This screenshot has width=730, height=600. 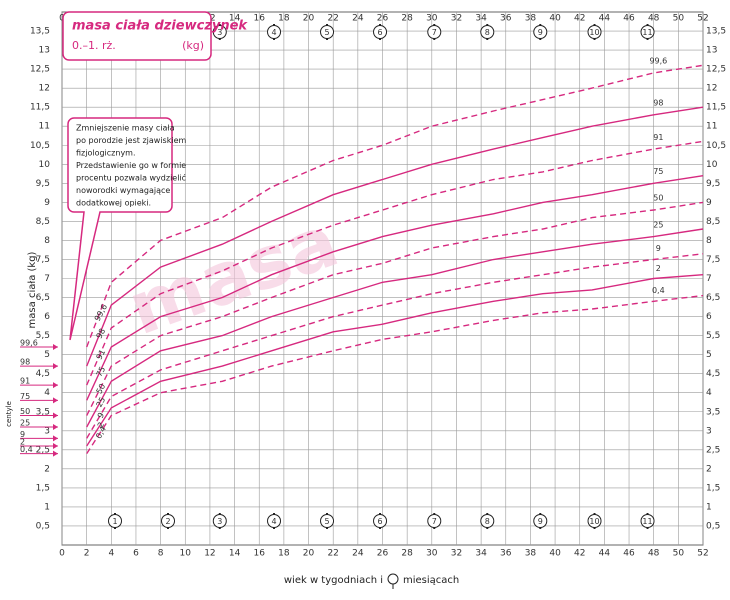 What do you see at coordinates (716, 70) in the screenshot?
I see `y-tick-label: 12,5` at bounding box center [716, 70].